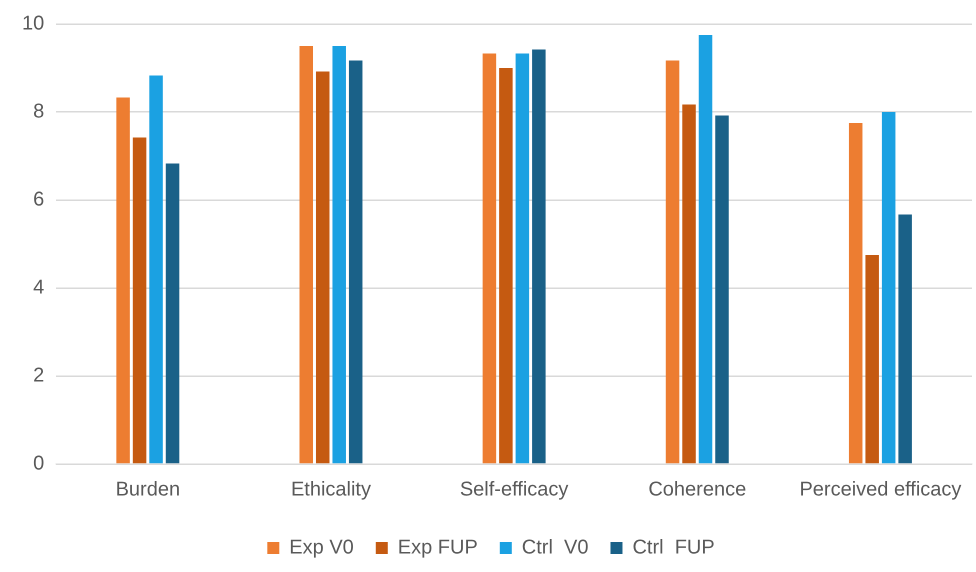  I want to click on x-tick-label: Perceived efficacy, so click(880, 489).